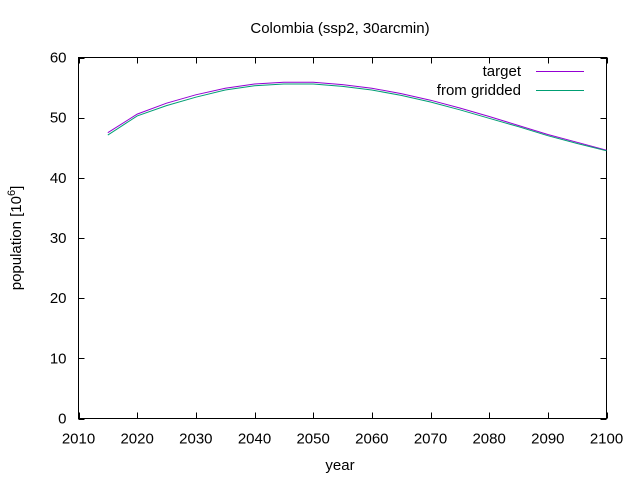 This screenshot has height=480, width=640. Describe the element at coordinates (312, 439) in the screenshot. I see `x-tick-label: 2050` at that location.